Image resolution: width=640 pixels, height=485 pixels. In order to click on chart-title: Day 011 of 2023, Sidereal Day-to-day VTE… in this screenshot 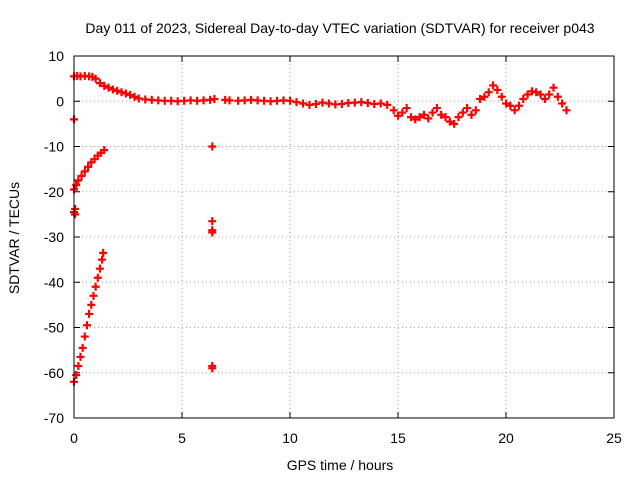, I will do `click(339, 28)`.